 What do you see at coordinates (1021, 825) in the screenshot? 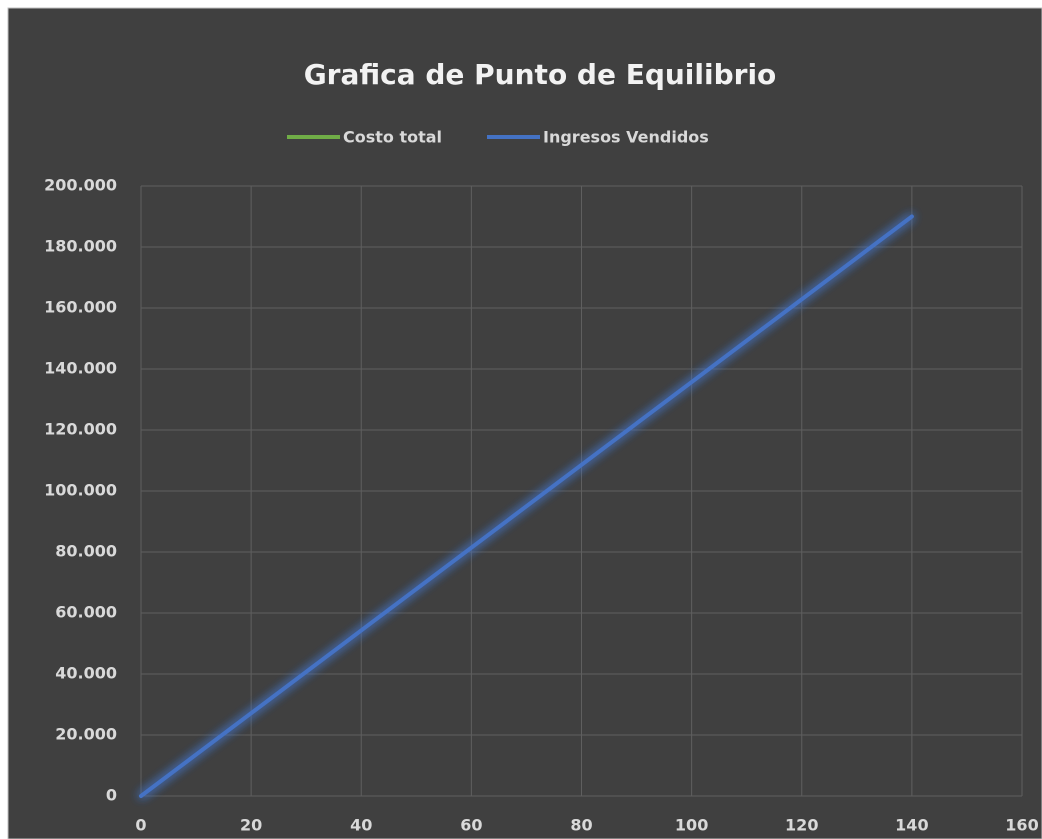
I see `x-tick-label: 160` at bounding box center [1021, 825].